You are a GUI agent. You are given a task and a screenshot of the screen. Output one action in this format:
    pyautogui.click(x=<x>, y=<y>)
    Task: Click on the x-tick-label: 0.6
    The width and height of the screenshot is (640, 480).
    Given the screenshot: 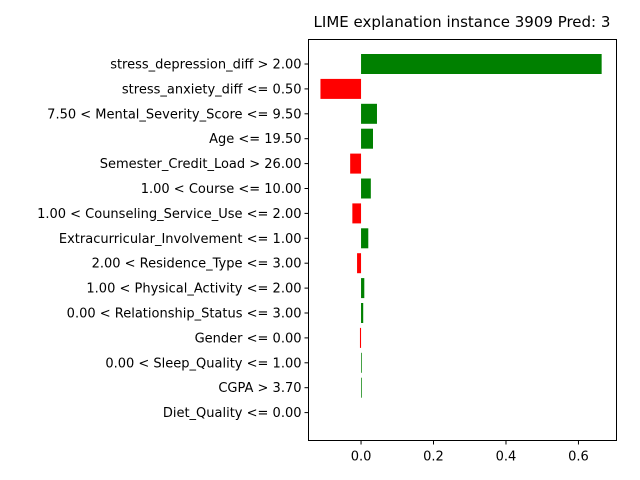 What is the action you would take?
    pyautogui.click(x=578, y=457)
    